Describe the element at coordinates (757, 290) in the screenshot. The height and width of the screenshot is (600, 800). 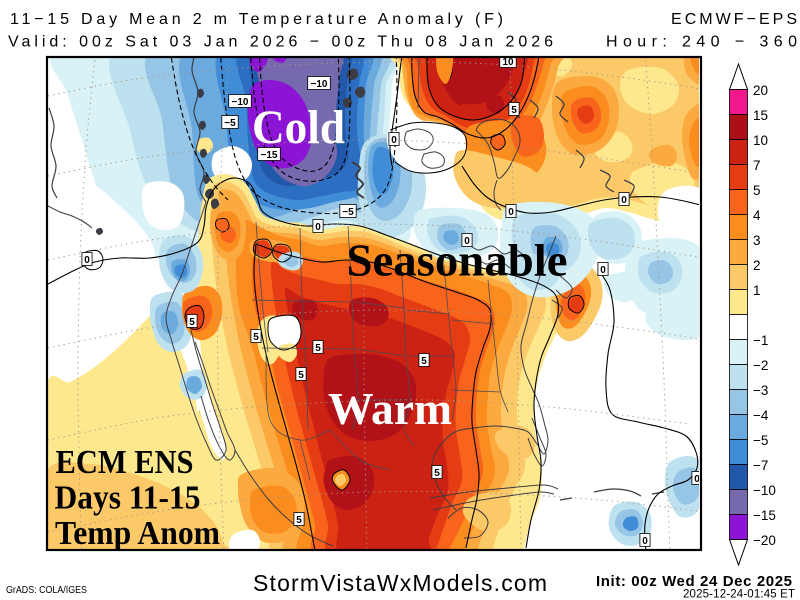
I see `svg-text: 1` at that location.